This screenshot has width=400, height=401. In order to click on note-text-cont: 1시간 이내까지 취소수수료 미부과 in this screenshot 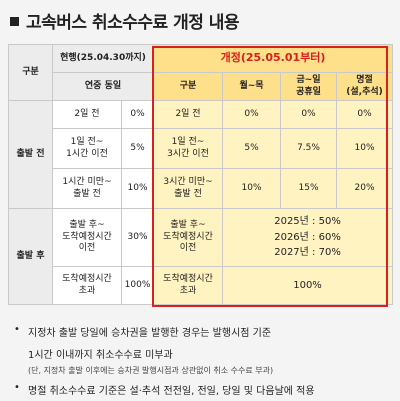, I will do `click(100, 355)`.